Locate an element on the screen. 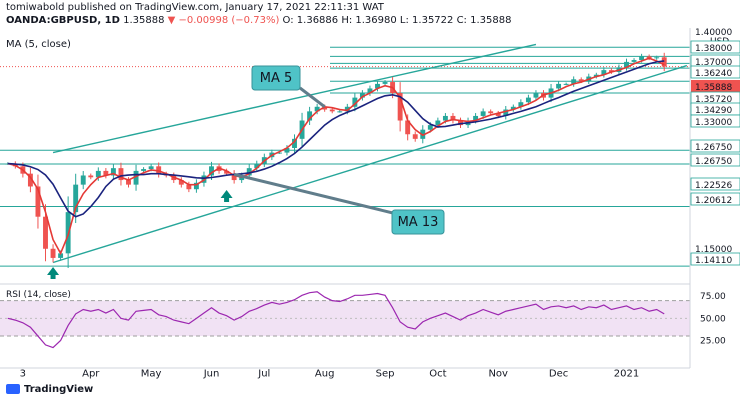  ma-indicator-label: MA (5, close) is located at coordinates (38, 44).